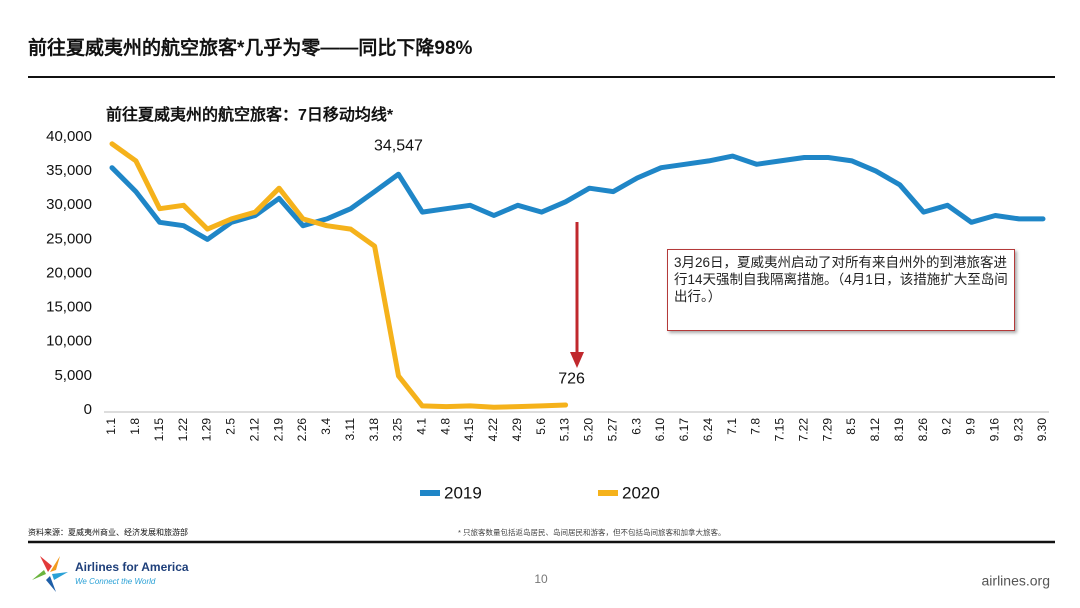 The width and height of the screenshot is (1080, 608). Describe the element at coordinates (612, 430) in the screenshot. I see `x-tick-label: 5.27` at that location.